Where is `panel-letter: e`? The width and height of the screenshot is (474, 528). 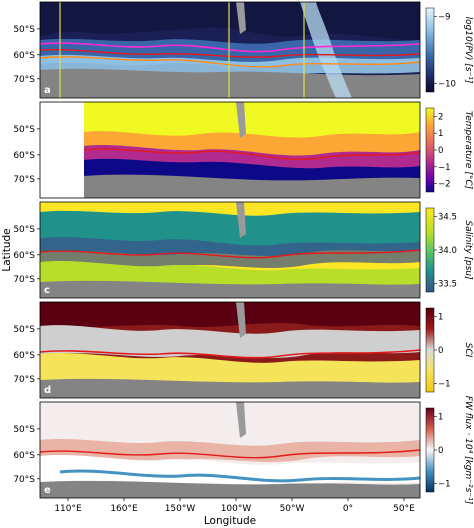
panel-letter: e is located at coordinates (47, 490).